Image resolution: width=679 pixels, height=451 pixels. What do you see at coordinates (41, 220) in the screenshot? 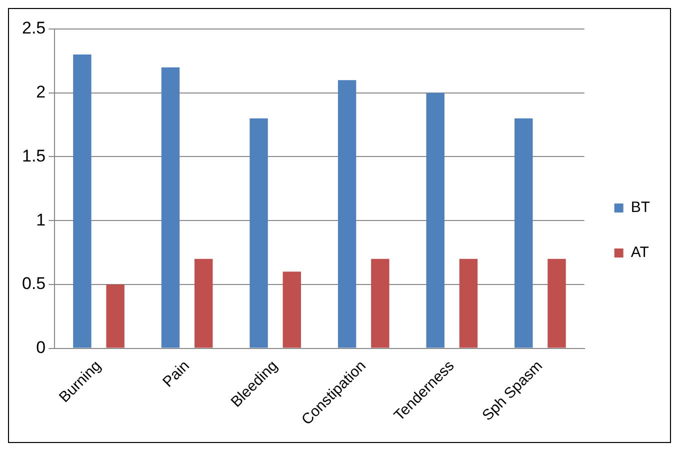
I see `y-tick-label: 1` at bounding box center [41, 220].